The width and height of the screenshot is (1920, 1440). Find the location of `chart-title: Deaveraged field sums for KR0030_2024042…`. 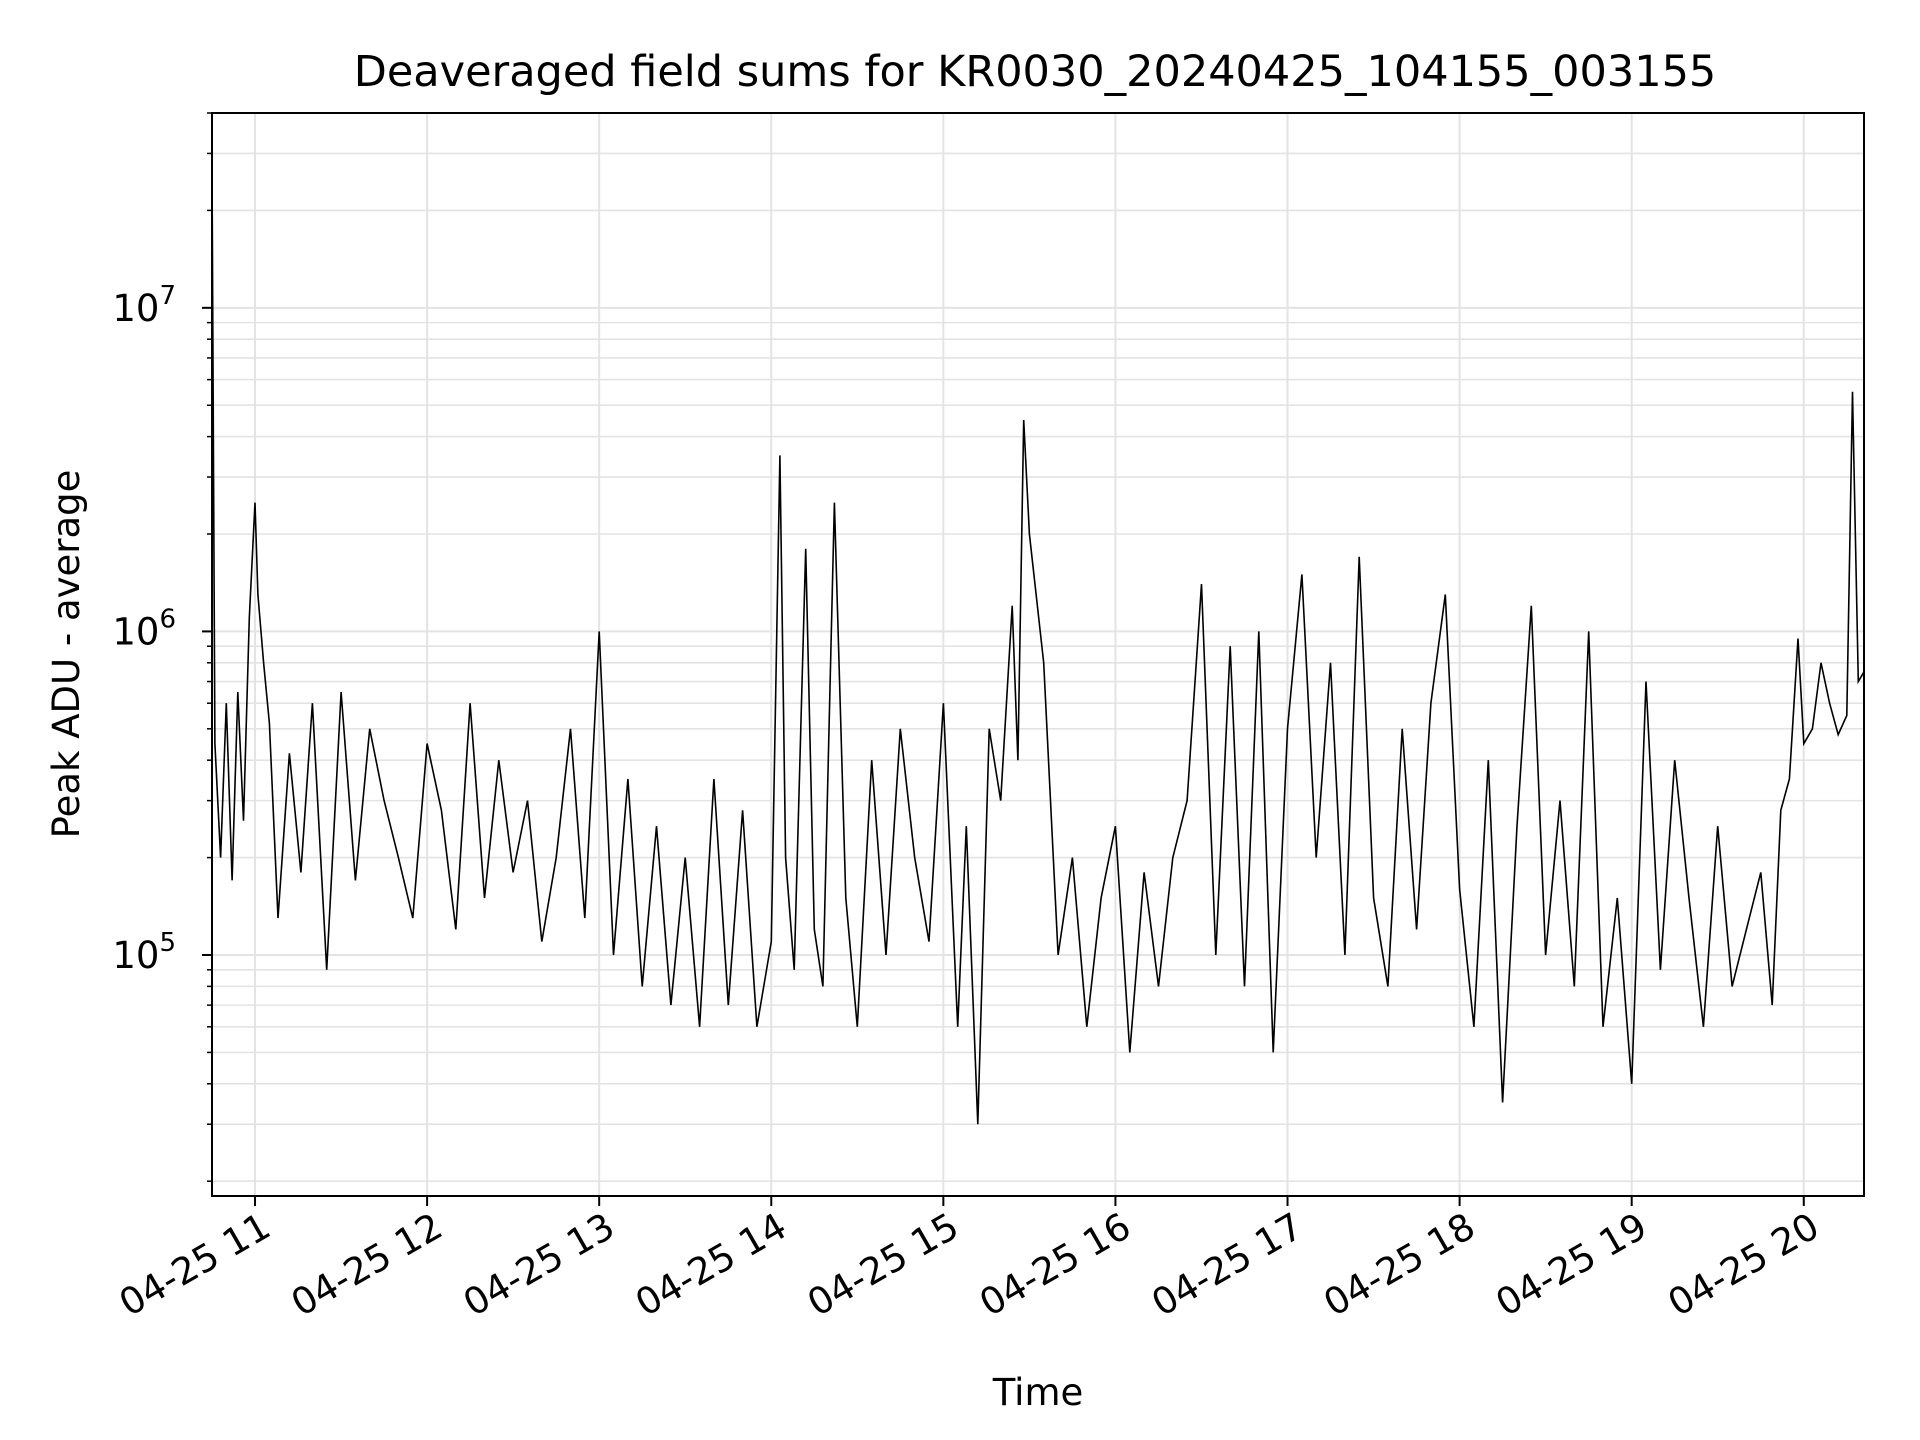

chart-title: Deaveraged field sums for KR0030_2024042… is located at coordinates (1035, 72).